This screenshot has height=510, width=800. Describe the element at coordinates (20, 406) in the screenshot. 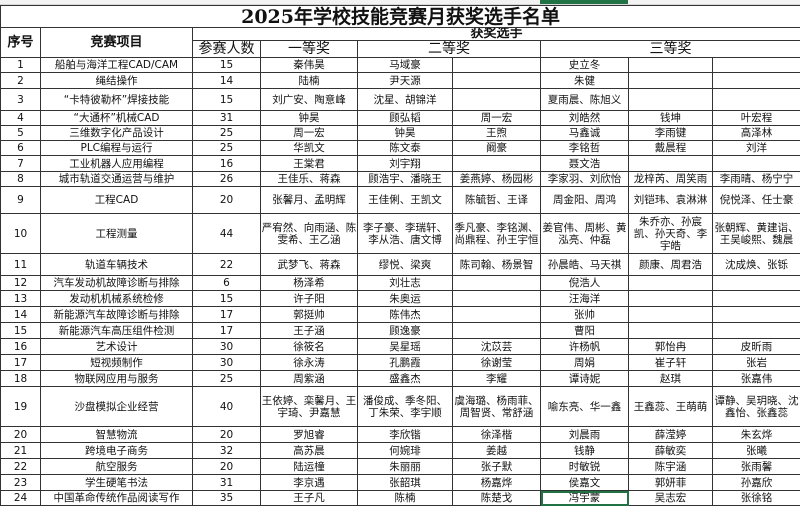

I see `row-number-cell: 19` at that location.